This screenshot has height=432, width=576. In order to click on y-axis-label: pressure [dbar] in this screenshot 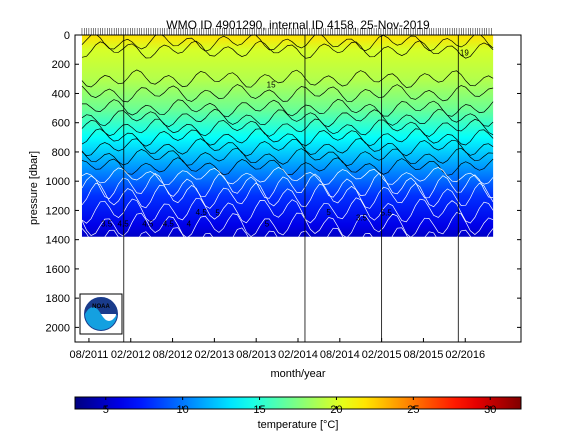, I will do `click(34, 188)`.